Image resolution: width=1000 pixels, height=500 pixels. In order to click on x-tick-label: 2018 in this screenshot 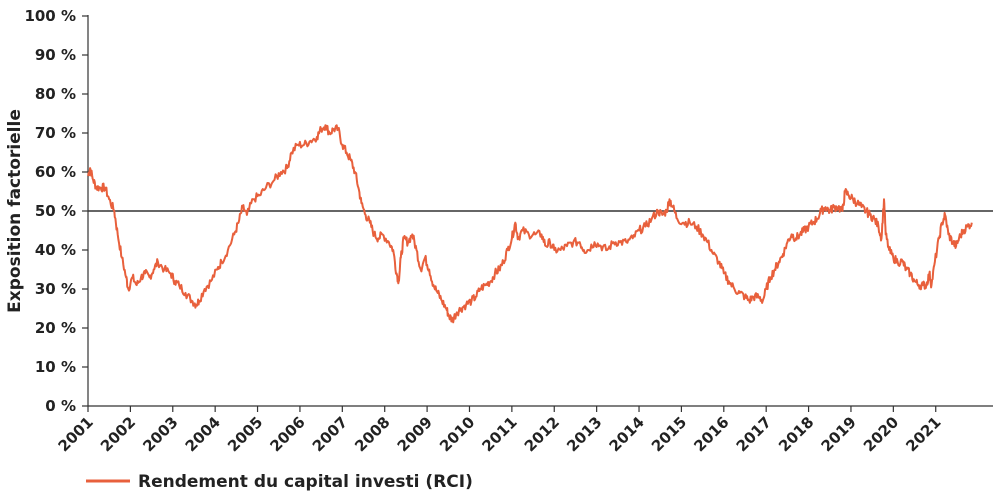, I will do `click(796, 434)`.